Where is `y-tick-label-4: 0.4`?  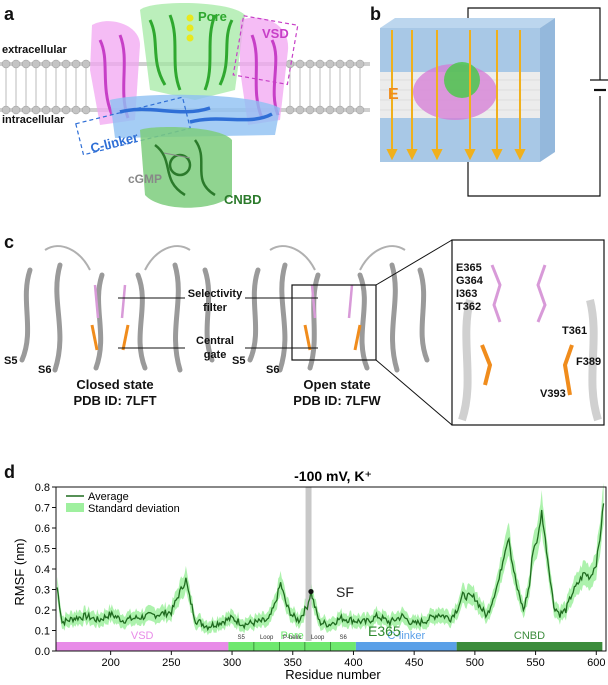
y-tick-label-4: 0.4 is located at coordinates (42, 570).